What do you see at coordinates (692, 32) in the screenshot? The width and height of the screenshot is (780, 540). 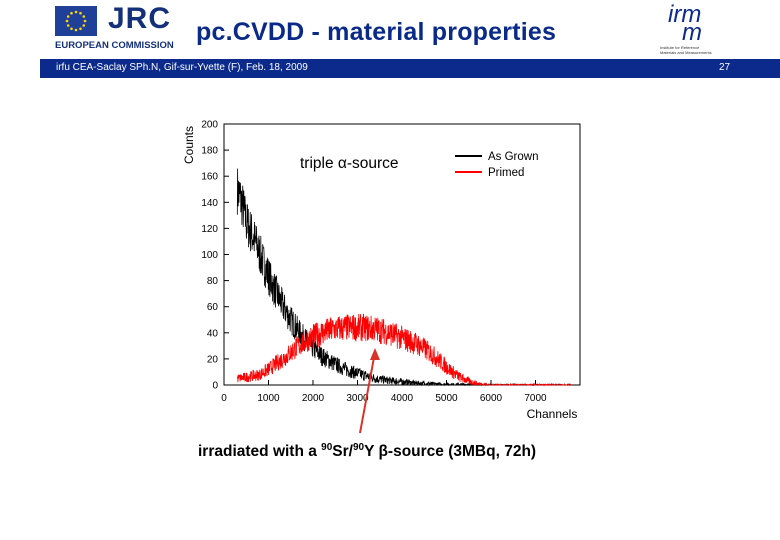 I see `irmm-logo-text-2: m` at bounding box center [692, 32].